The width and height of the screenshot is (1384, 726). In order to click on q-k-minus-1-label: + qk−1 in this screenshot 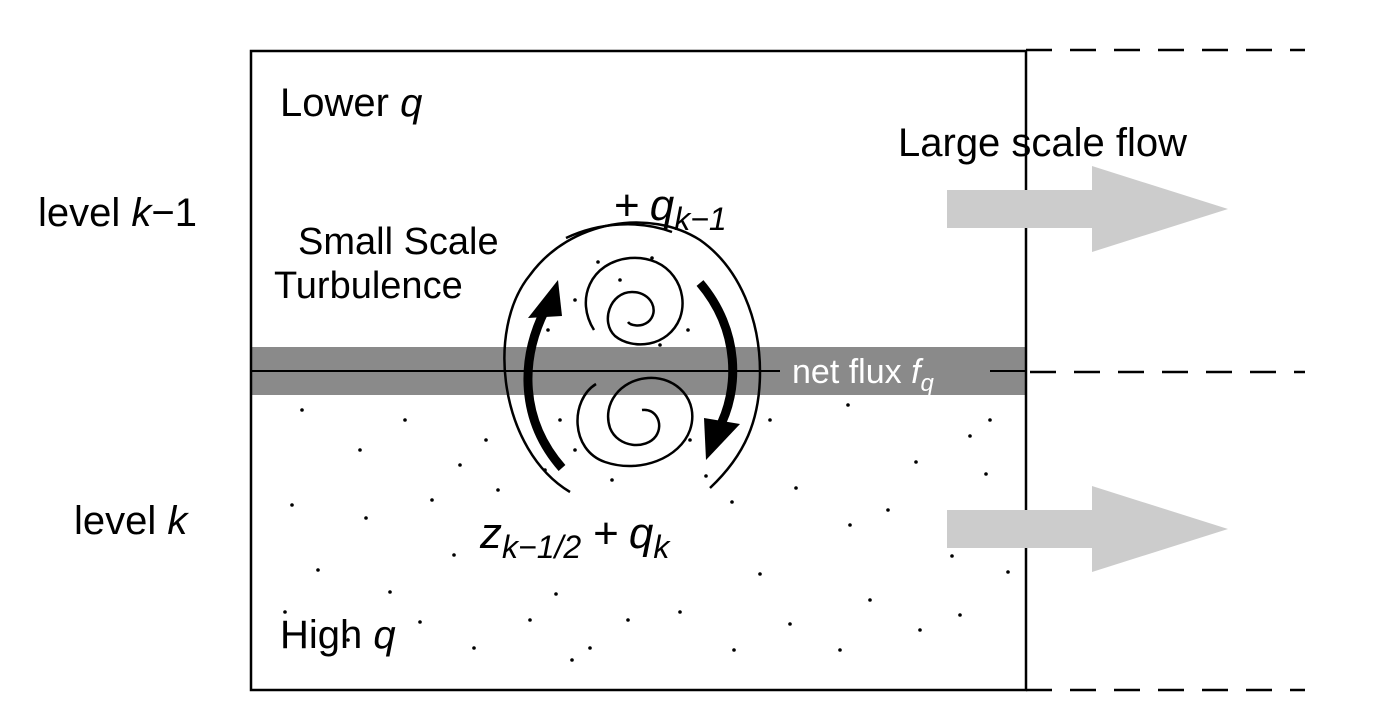, I will do `click(670, 209)`.